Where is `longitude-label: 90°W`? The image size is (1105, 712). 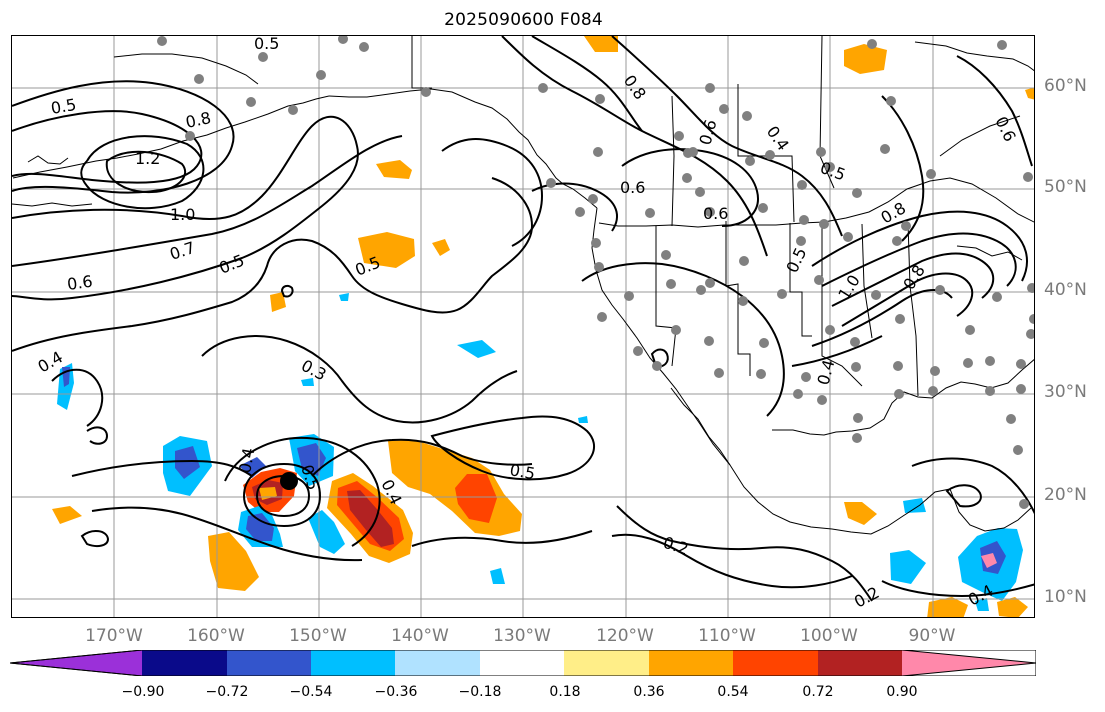
longitude-label: 90°W is located at coordinates (932, 636).